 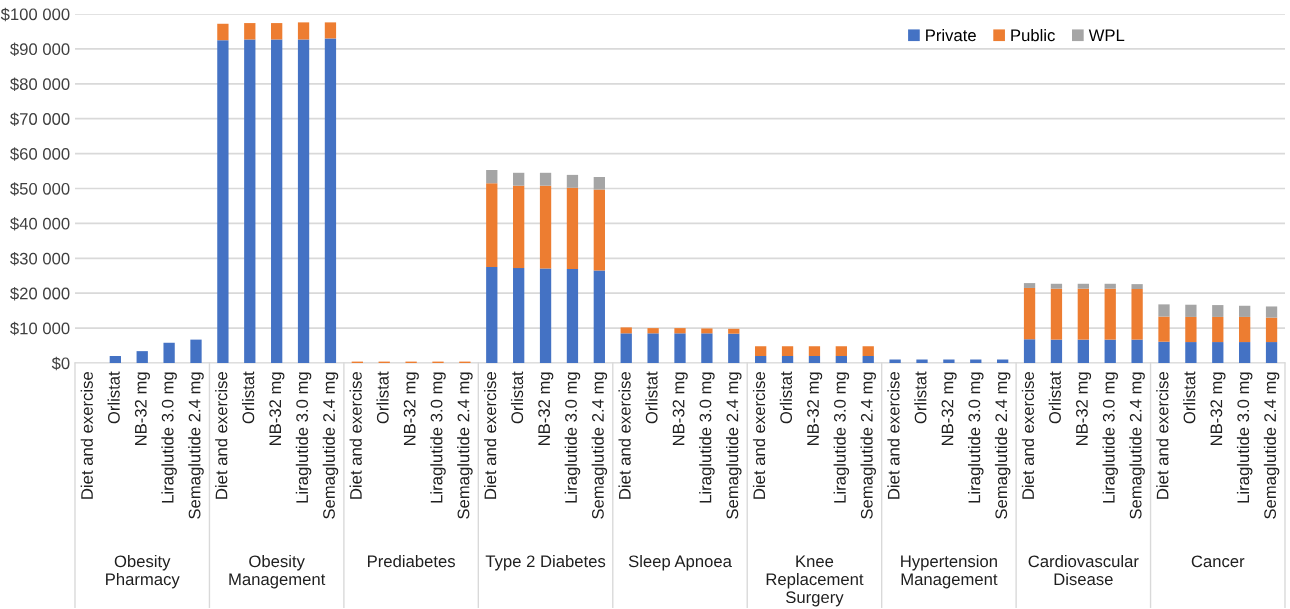 What do you see at coordinates (411, 561) in the screenshot?
I see `text: Prediabetes` at bounding box center [411, 561].